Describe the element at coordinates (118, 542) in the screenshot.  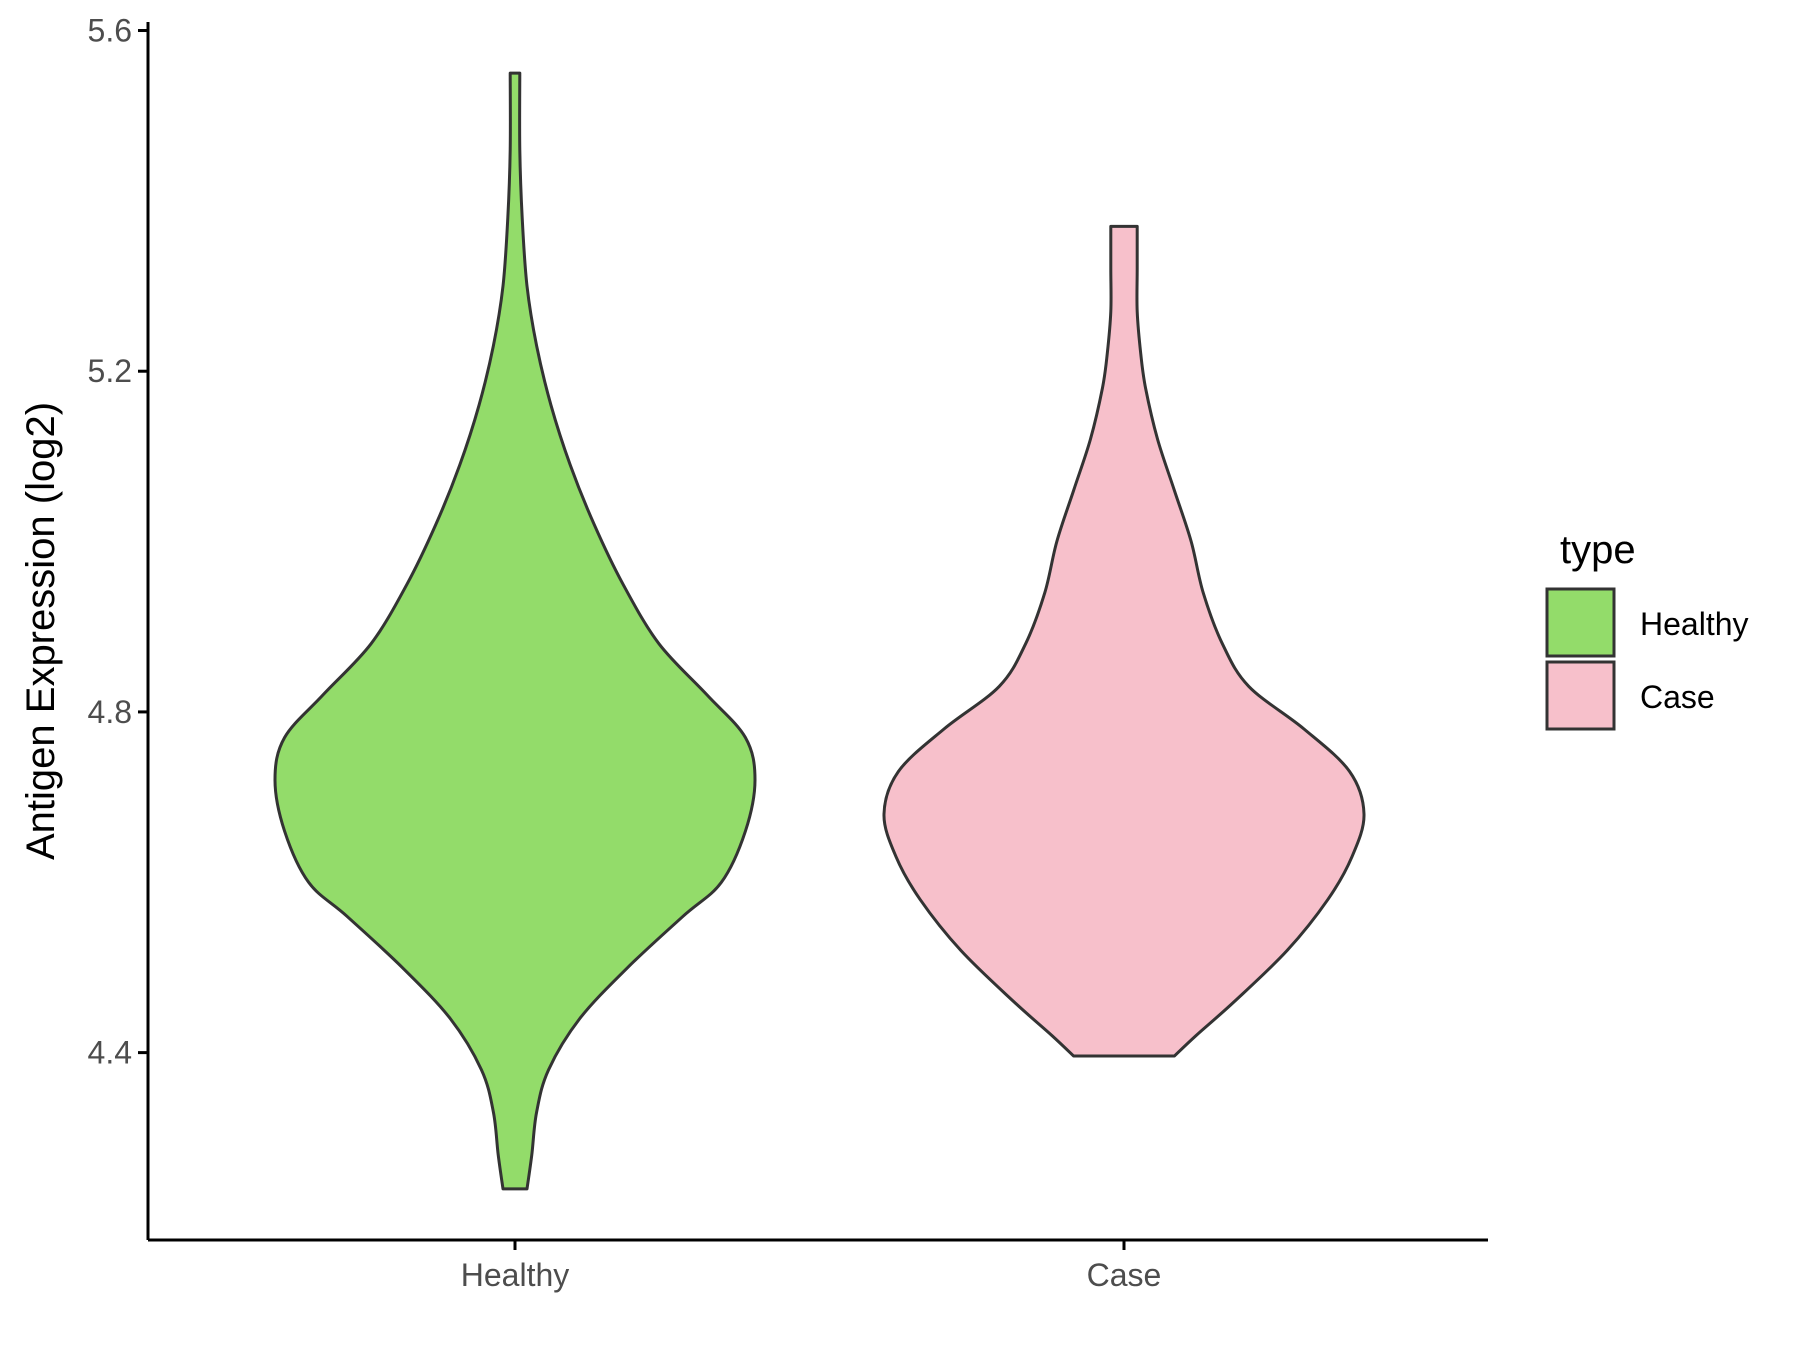
I see `y-ticks: 4.4 4.8 5.2 5.6` at that location.